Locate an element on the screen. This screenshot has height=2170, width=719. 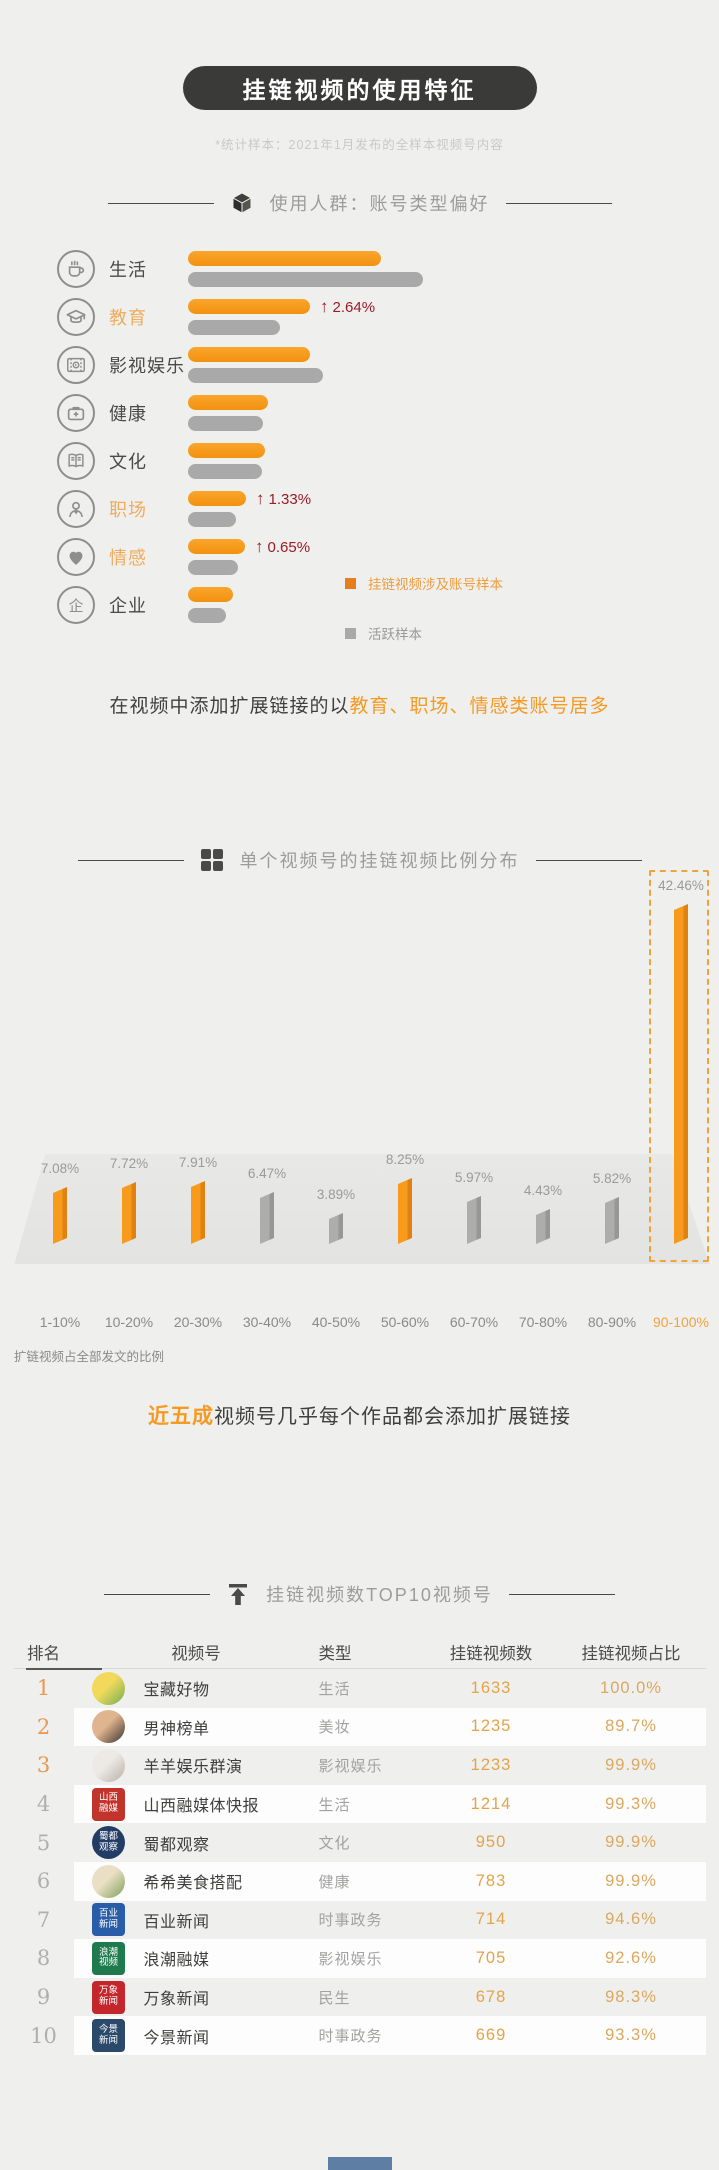
x-tick-label: 50-60% is located at coordinates (405, 1322).